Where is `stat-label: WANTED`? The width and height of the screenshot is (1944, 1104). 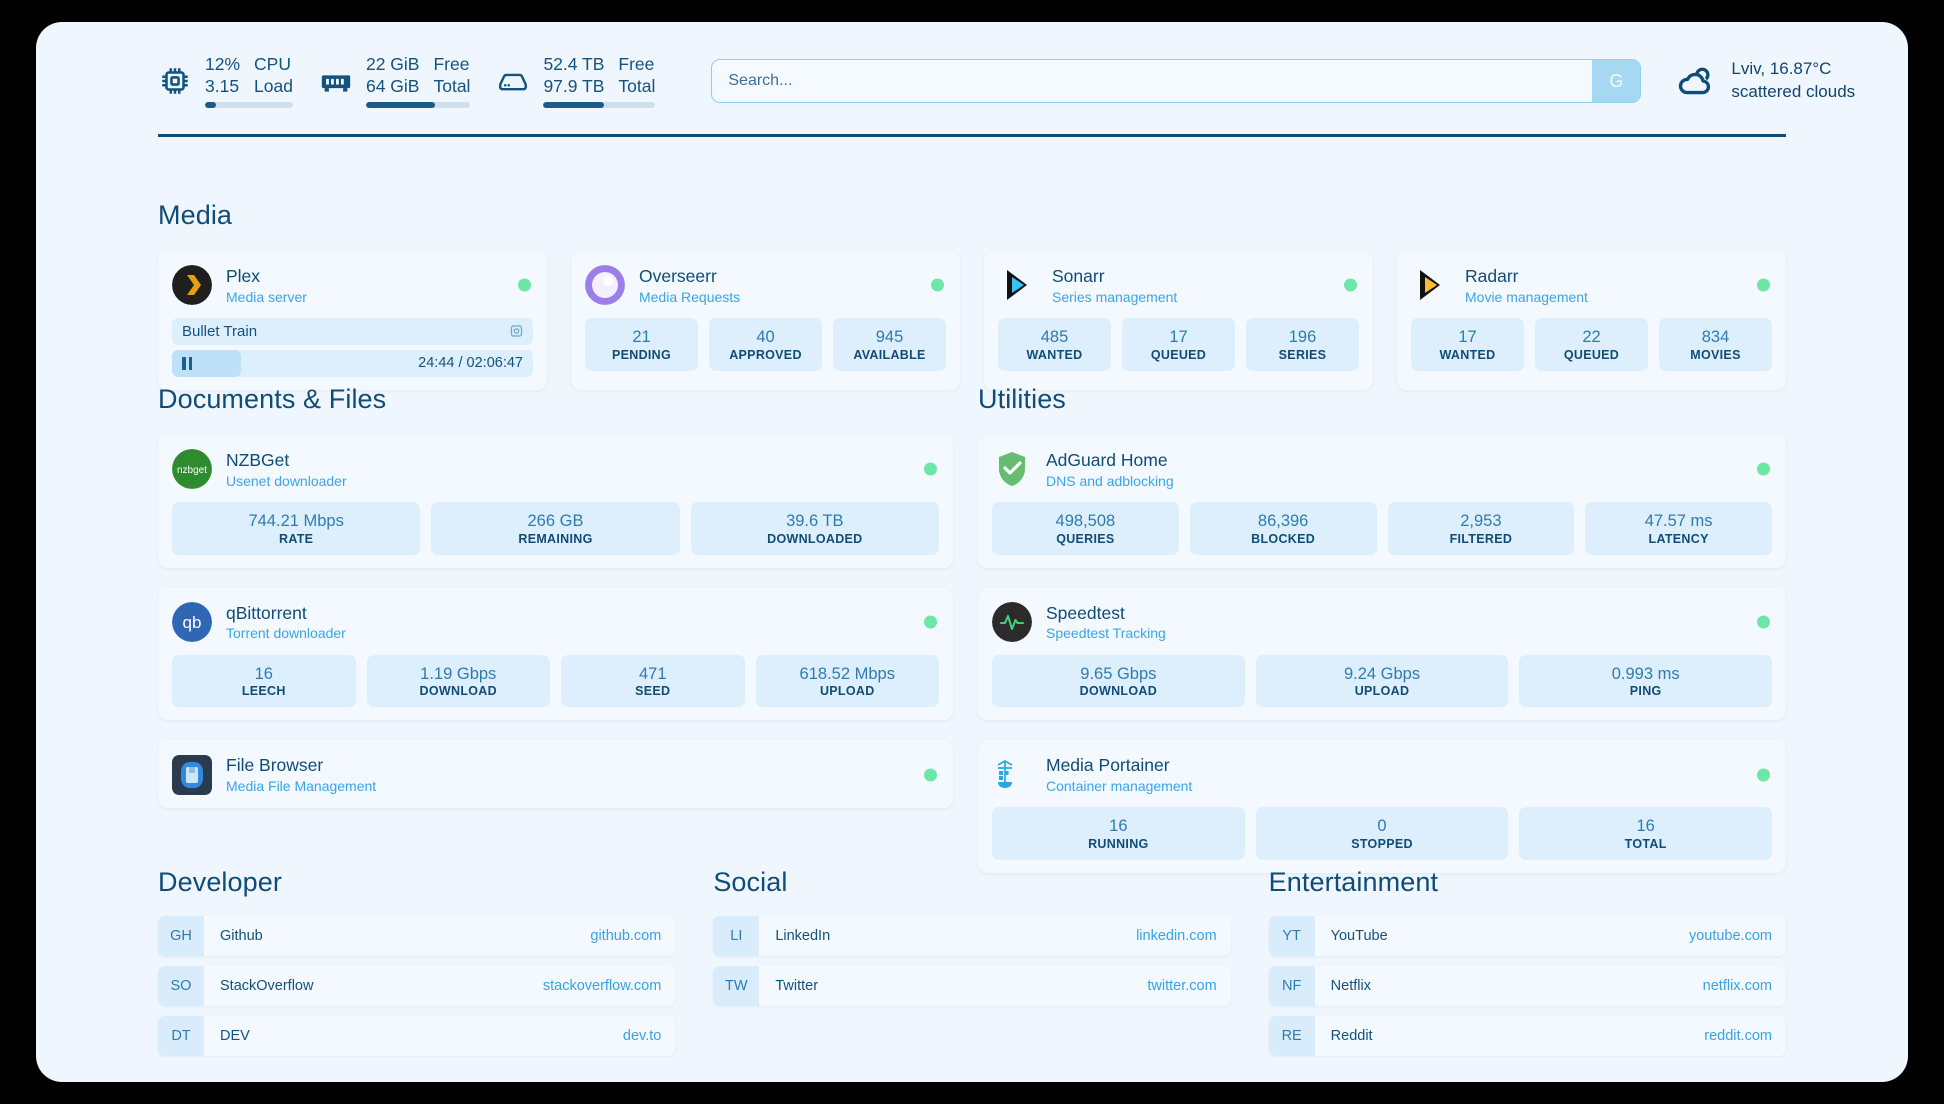 stat-label: WANTED is located at coordinates (1054, 354).